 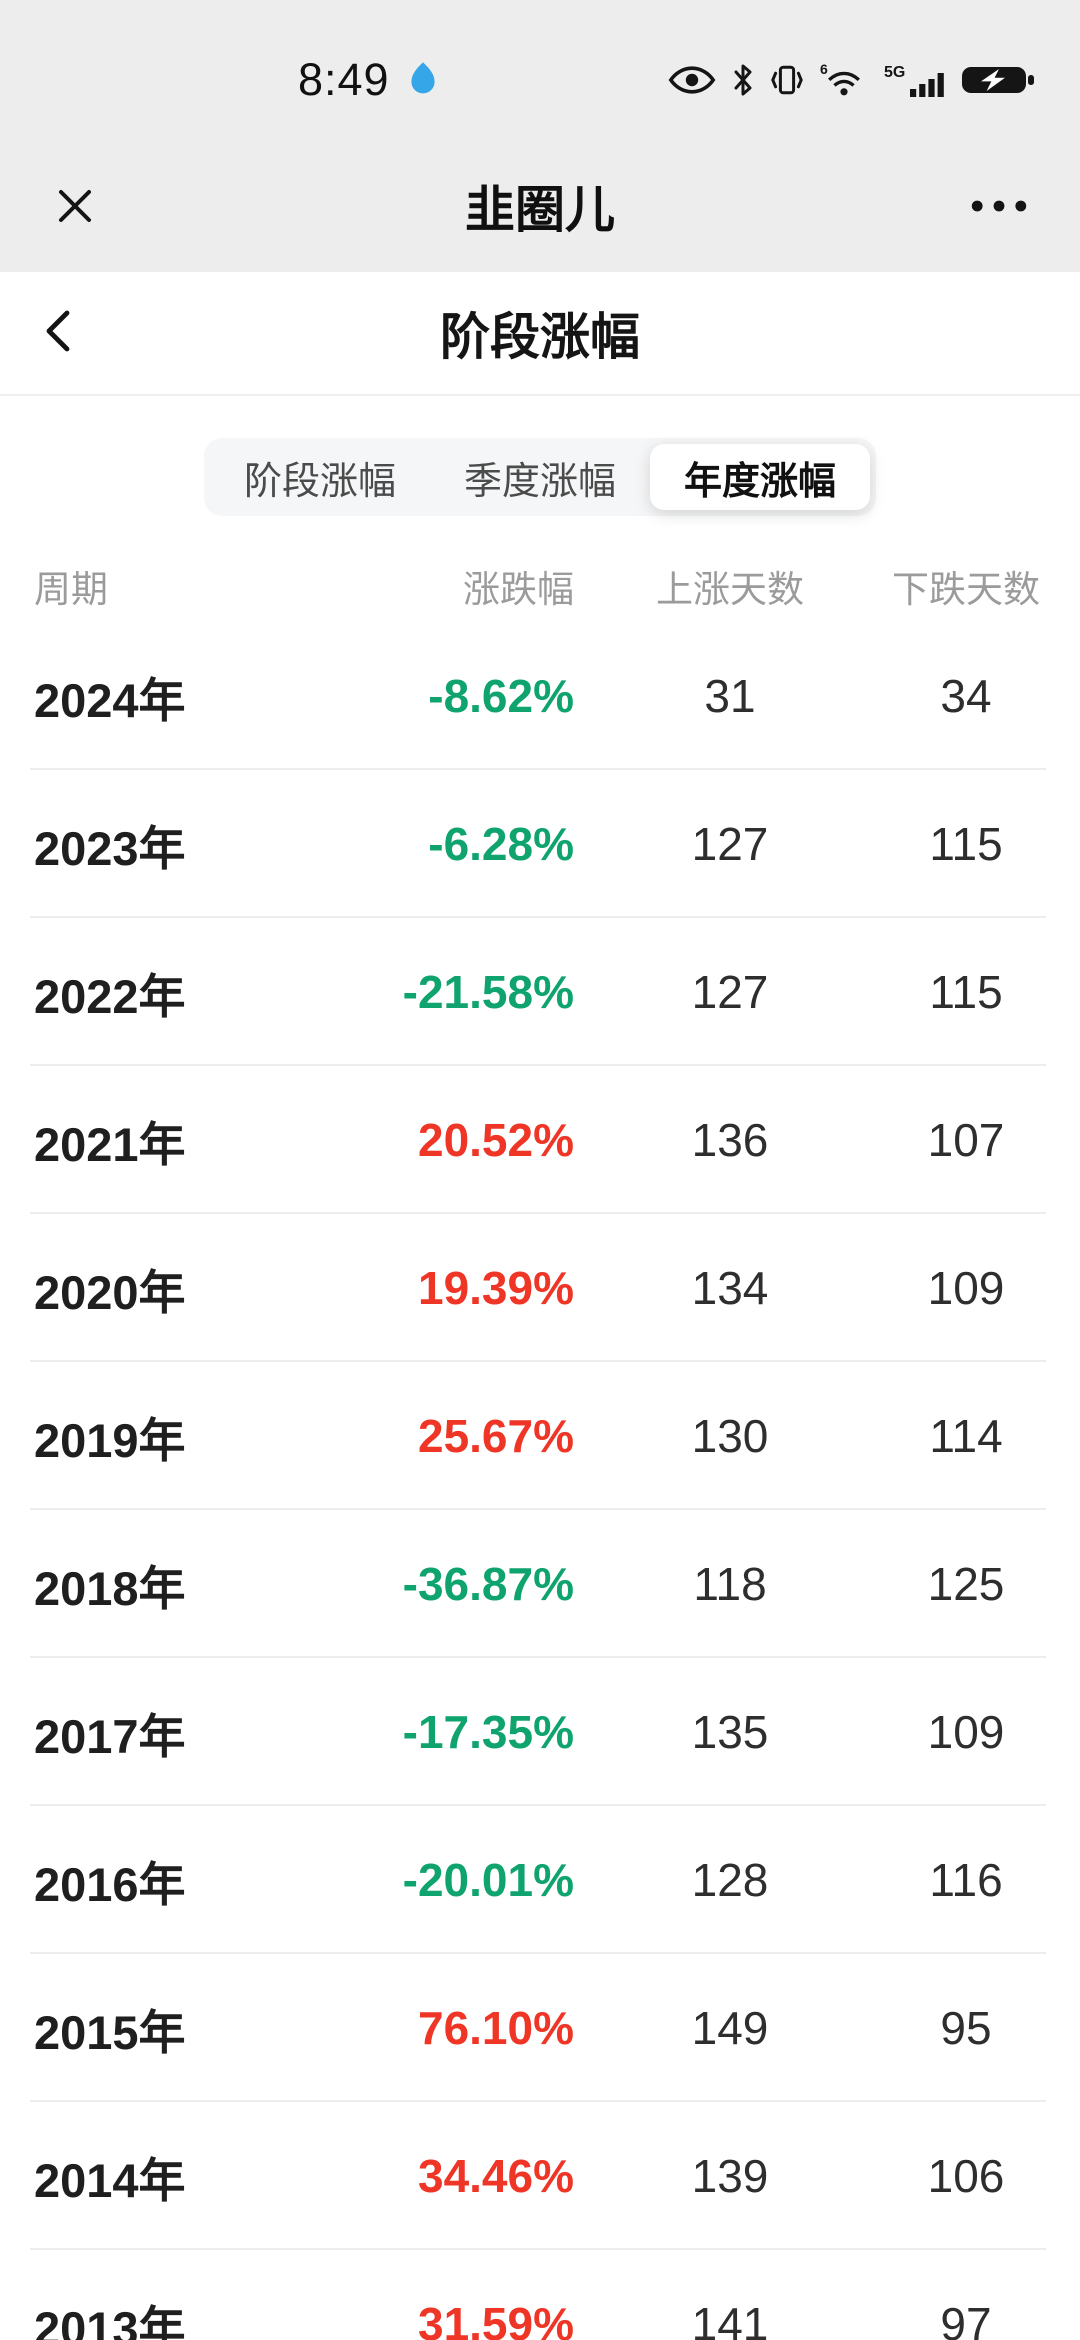 I want to click on top-gray-area: 8:49, so click(x=540, y=136).